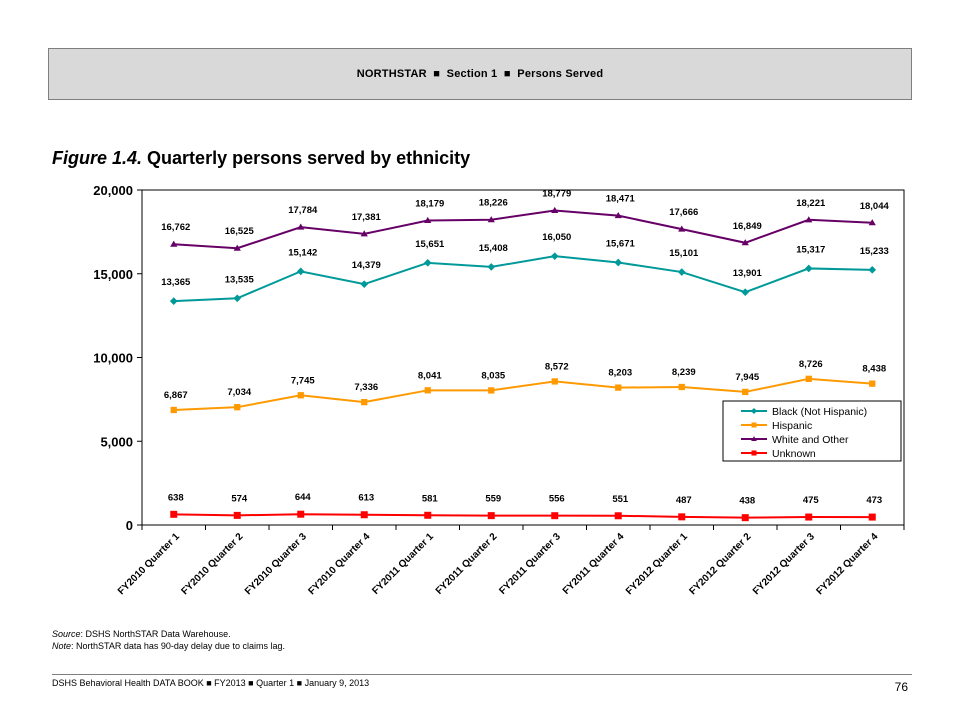  What do you see at coordinates (403, 564) in the screenshot?
I see `x-tick-label: FY2011 Quarter 1` at bounding box center [403, 564].